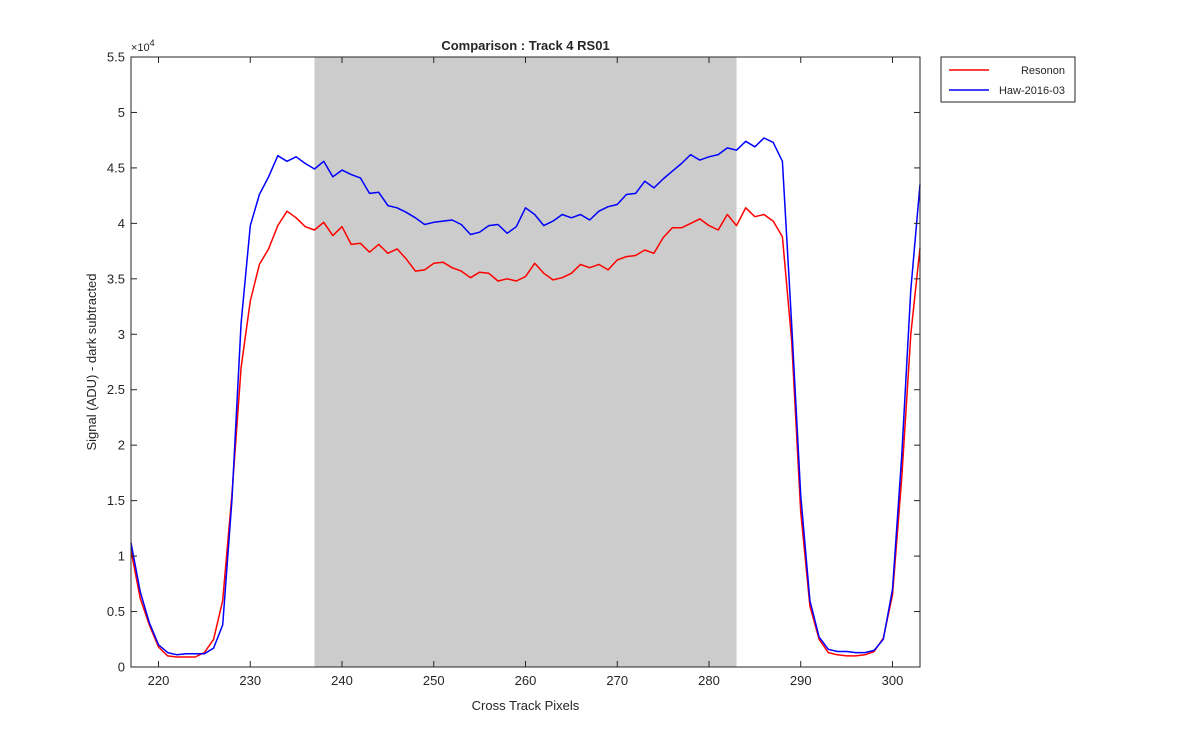 This screenshot has width=1200, height=750. Describe the element at coordinates (116, 389) in the screenshot. I see `y-tick-label: 2.5` at that location.